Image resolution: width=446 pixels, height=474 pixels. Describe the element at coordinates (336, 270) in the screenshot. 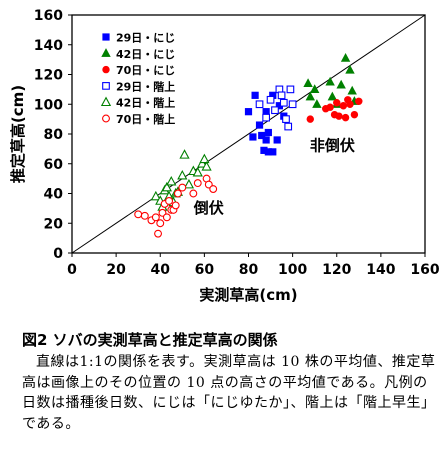

I see `x-tick-label: 120` at that location.